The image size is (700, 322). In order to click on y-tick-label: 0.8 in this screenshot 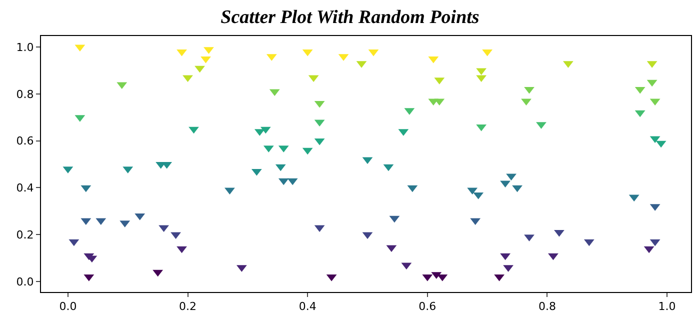, I will do `click(25, 94)`.